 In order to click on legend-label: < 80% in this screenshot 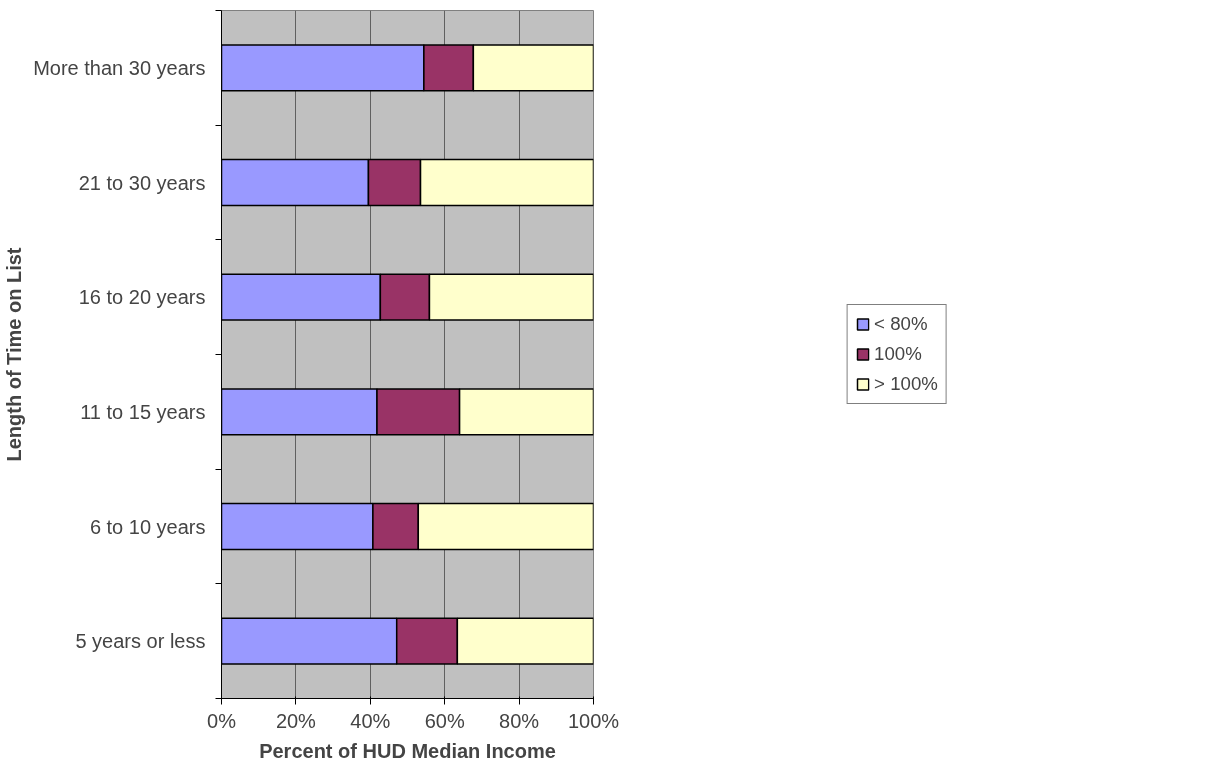, I will do `click(901, 324)`.